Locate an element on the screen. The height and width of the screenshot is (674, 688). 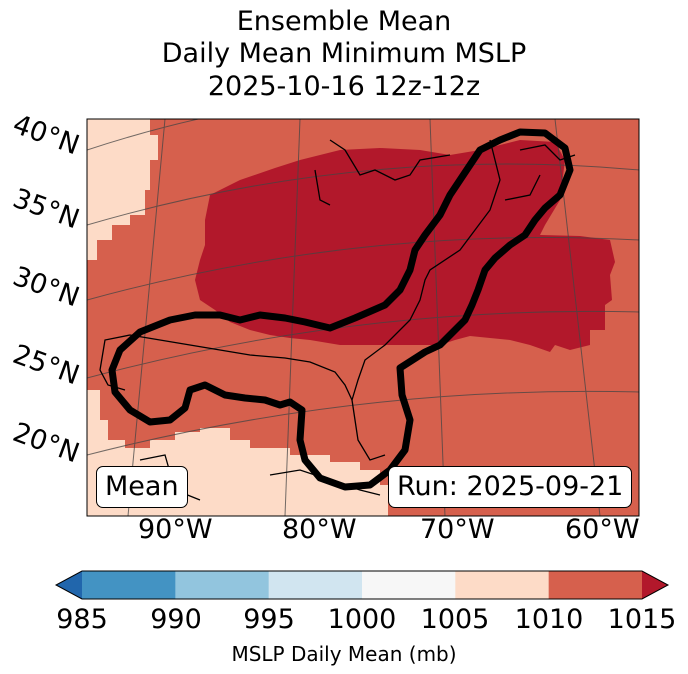
colorbar-outline is located at coordinates (362, 585).